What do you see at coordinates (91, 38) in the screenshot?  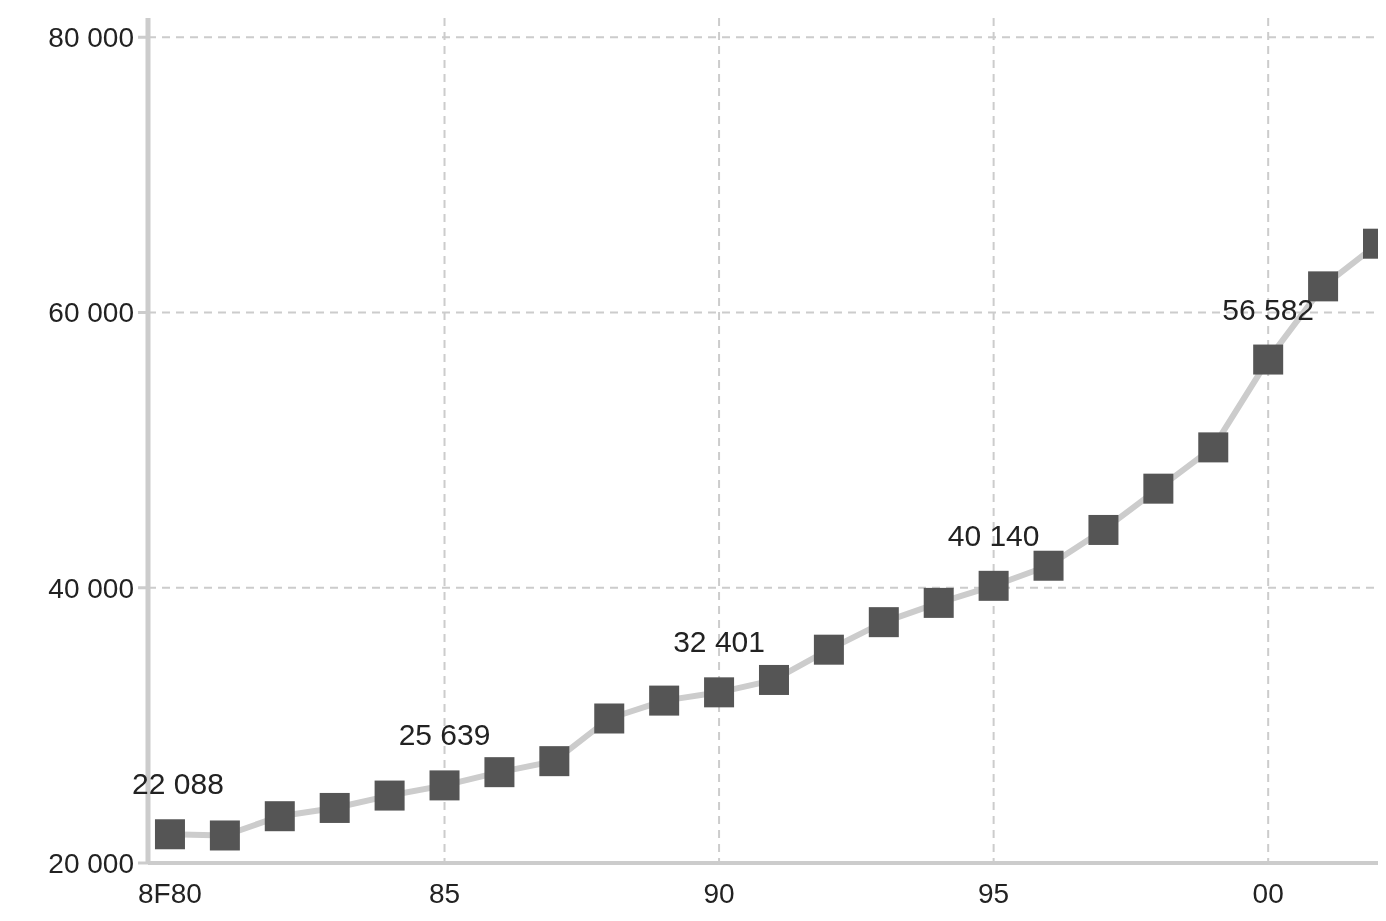 I see `y-tick-label: 80 000` at bounding box center [91, 38].